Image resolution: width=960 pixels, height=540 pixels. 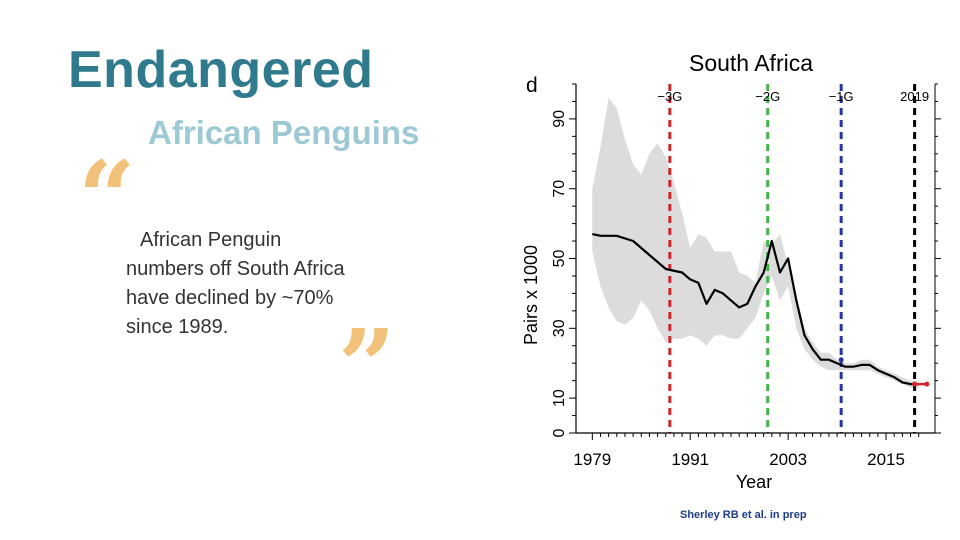 I want to click on reference-label-3: 2019, so click(x=914, y=96).